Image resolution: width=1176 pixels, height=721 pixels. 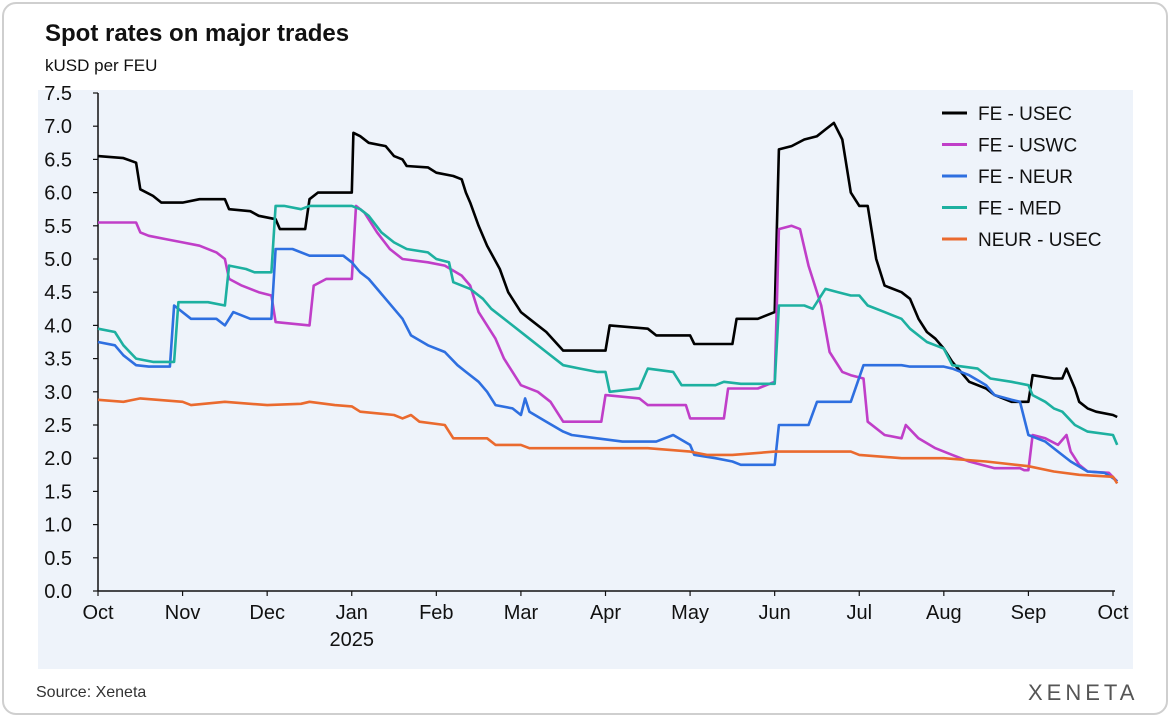 I want to click on legend-label: NEUR - USEC, so click(x=1040, y=240).